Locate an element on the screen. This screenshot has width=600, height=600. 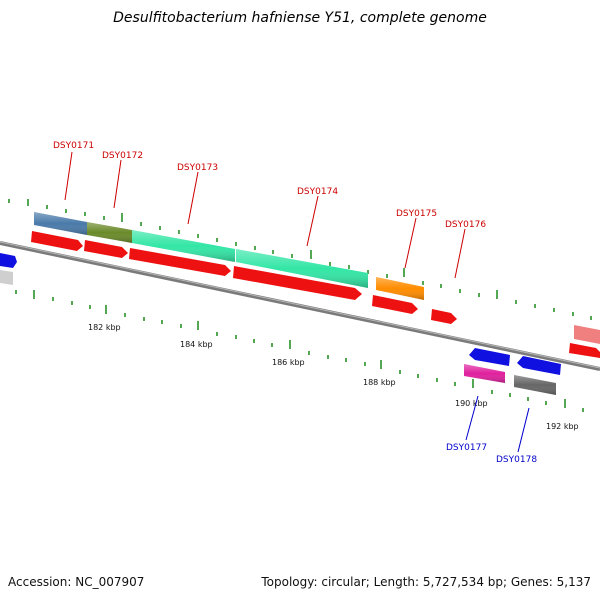
gene-label: DSY0171 is located at coordinates (73, 146).